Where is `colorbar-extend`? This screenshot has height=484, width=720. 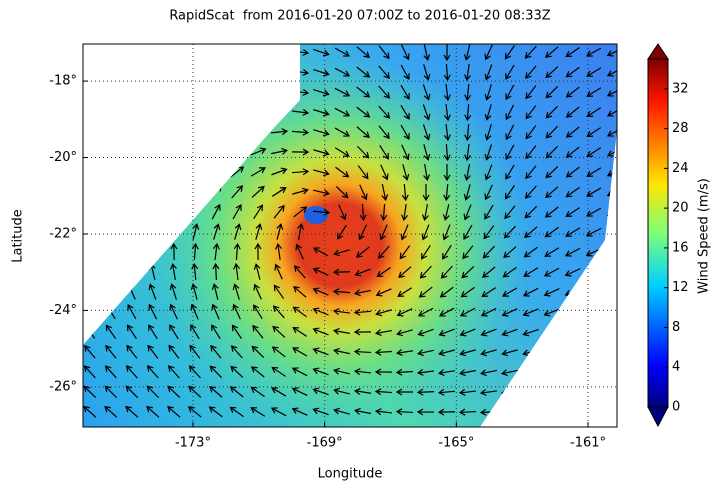
colorbar-extend is located at coordinates (658, 417).